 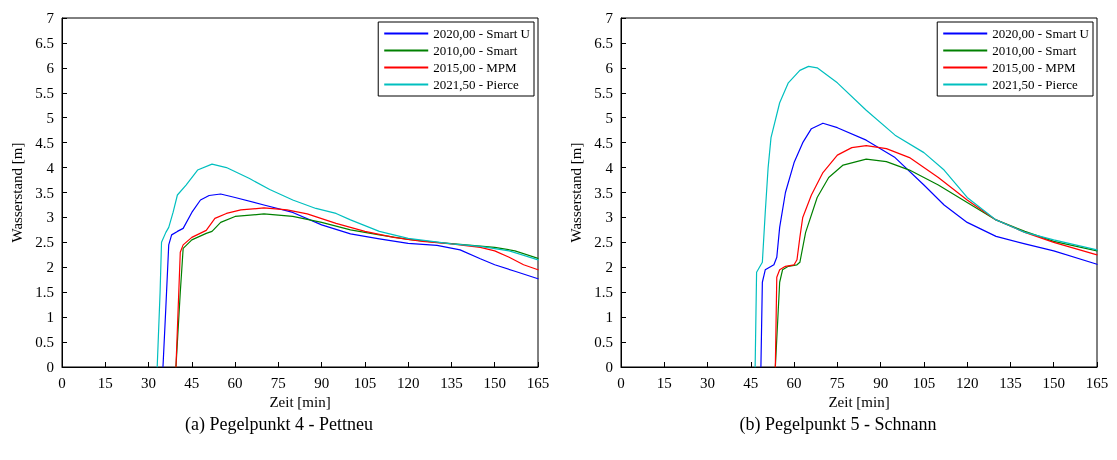 I want to click on text: (a) Pegelpunkt 4 - Pettneu, so click(x=279, y=424).